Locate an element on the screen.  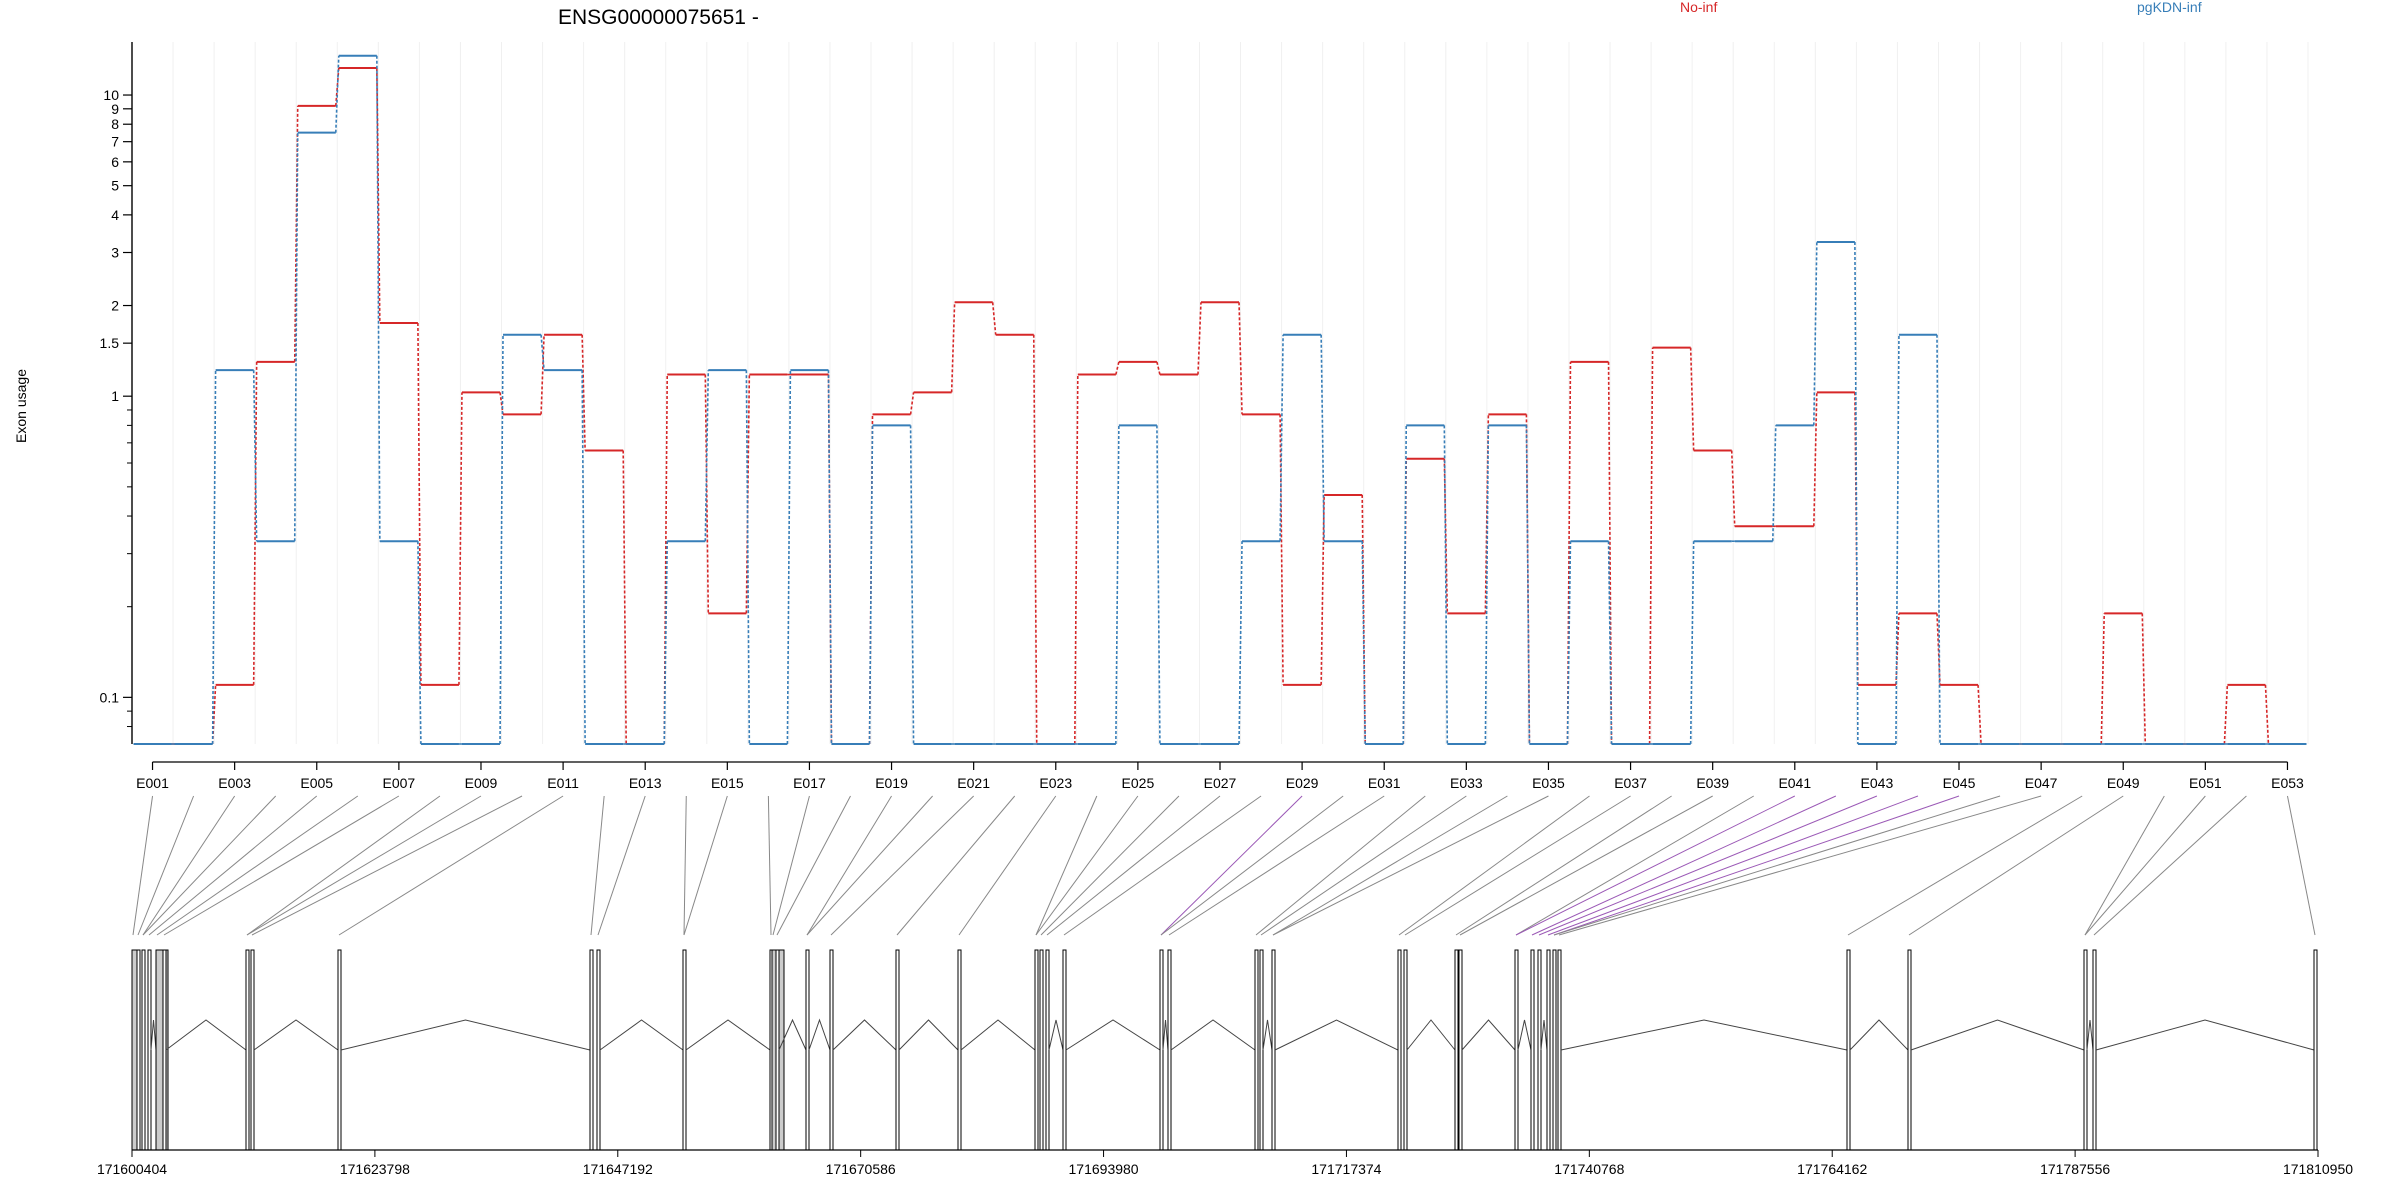
exon-label: E053 is located at coordinates (2287, 783).